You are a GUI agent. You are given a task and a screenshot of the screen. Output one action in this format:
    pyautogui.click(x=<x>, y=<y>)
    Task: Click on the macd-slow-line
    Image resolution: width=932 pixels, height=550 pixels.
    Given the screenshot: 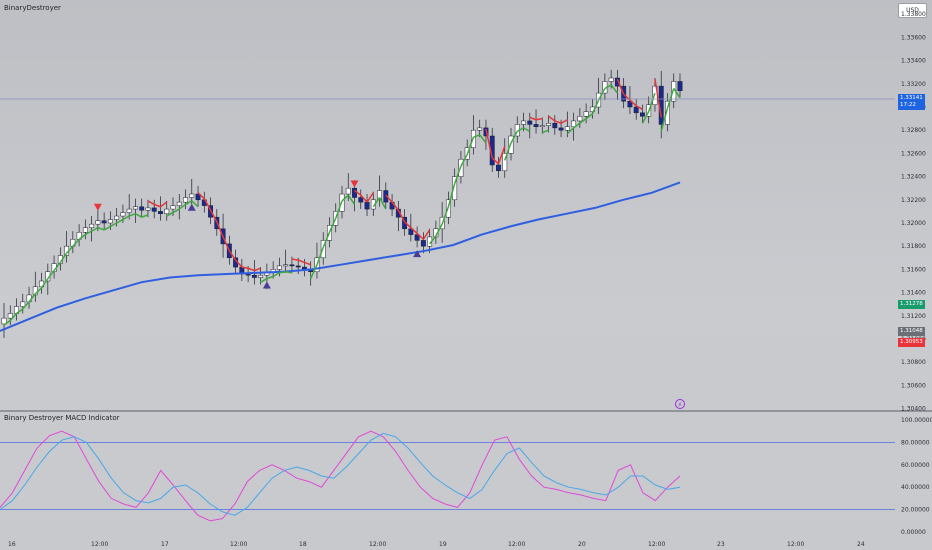 What is the action you would take?
    pyautogui.click(x=340, y=474)
    